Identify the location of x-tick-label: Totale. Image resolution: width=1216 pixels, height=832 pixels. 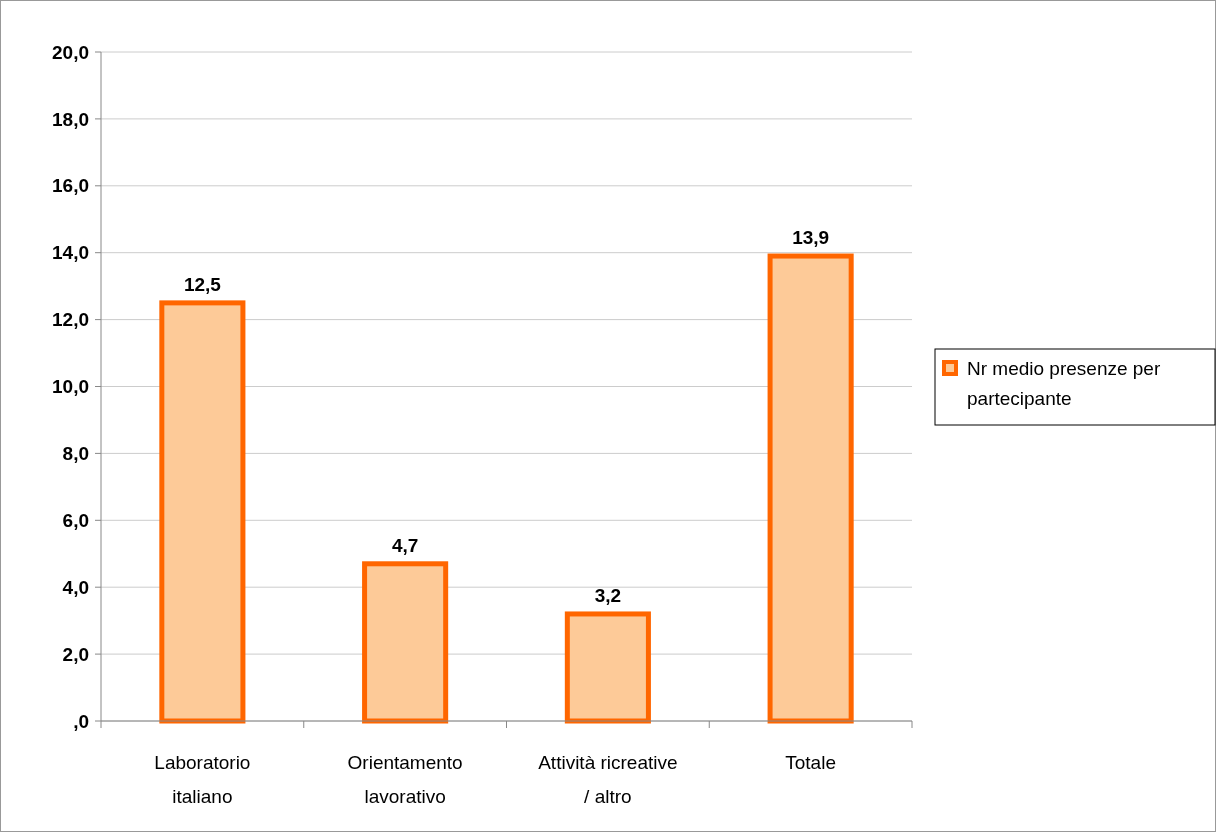
(810, 762).